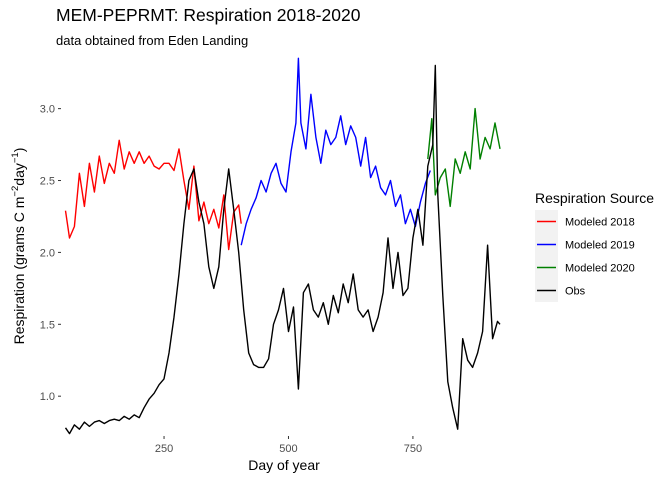  What do you see at coordinates (600, 223) in the screenshot?
I see `legend-label: Modeled 2018` at bounding box center [600, 223].